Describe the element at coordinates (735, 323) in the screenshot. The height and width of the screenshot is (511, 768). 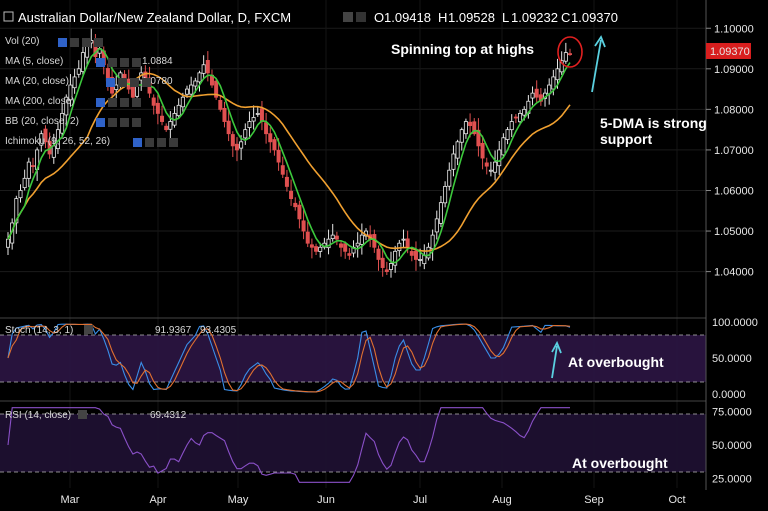
I see `stoch-tick-label: 100.0000` at that location.